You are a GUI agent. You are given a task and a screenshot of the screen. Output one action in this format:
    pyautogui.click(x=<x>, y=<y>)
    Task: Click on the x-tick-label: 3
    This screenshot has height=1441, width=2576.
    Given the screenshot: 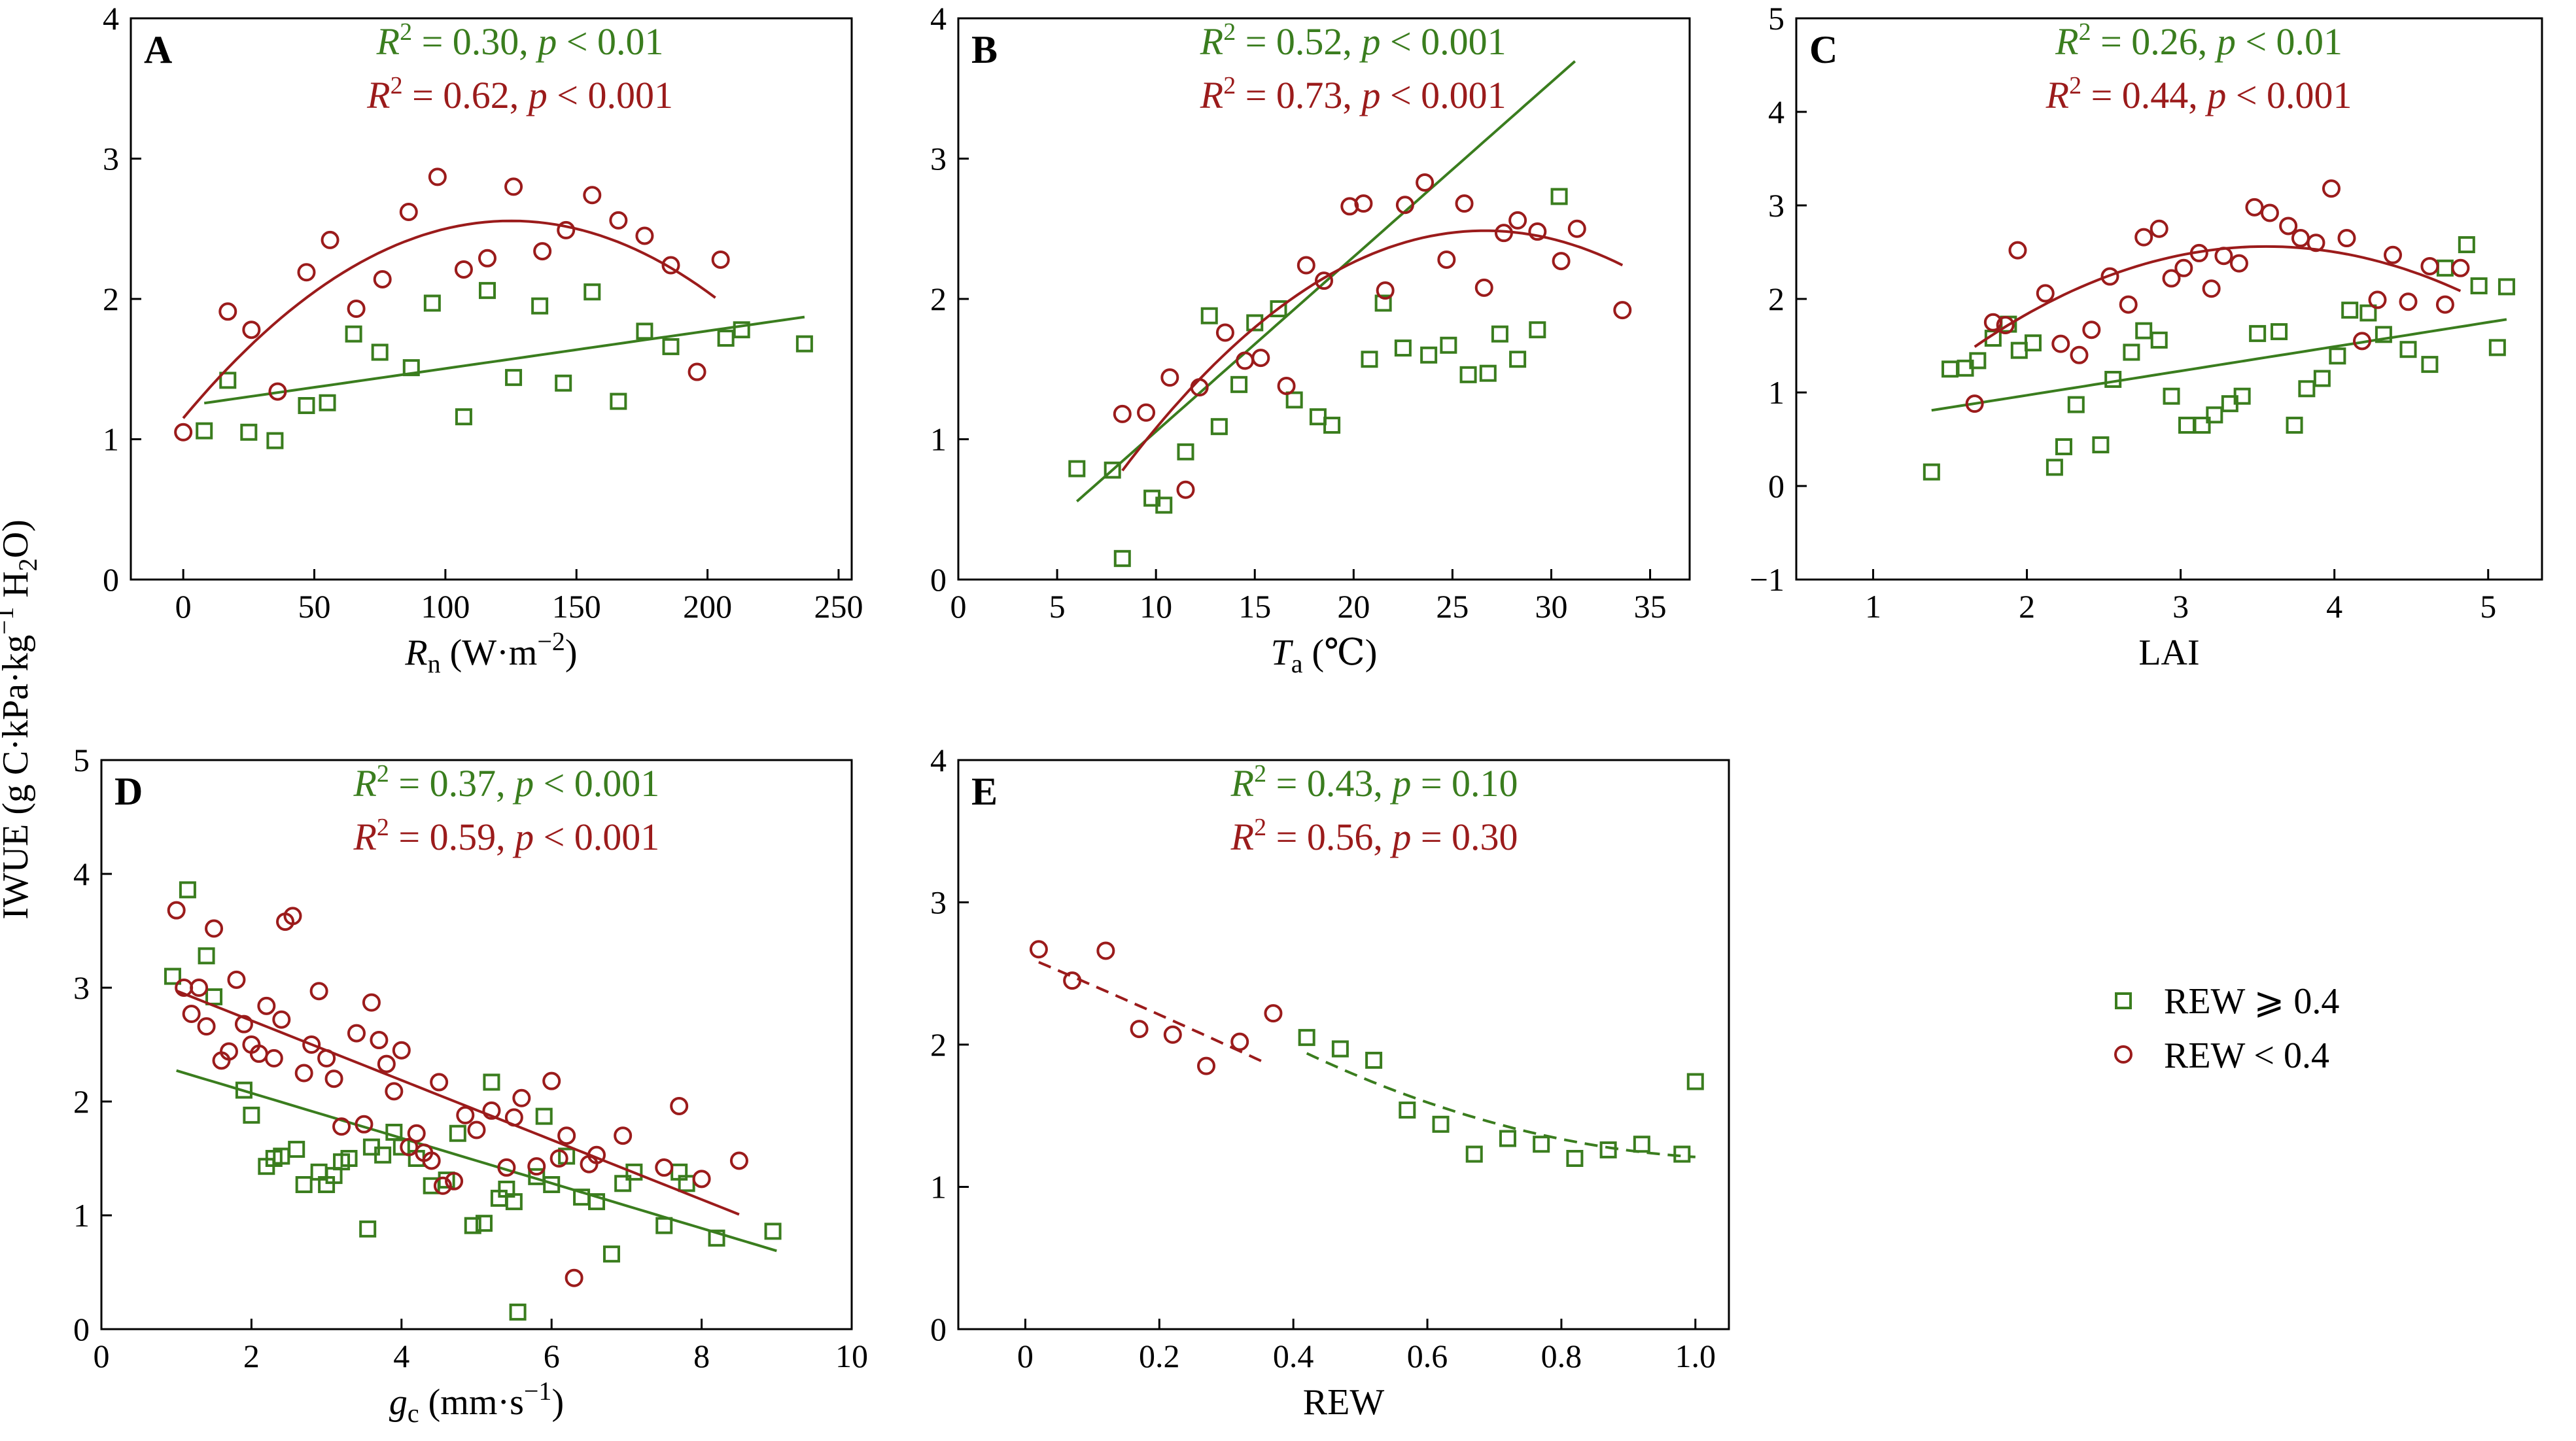 What is the action you would take?
    pyautogui.click(x=2180, y=606)
    